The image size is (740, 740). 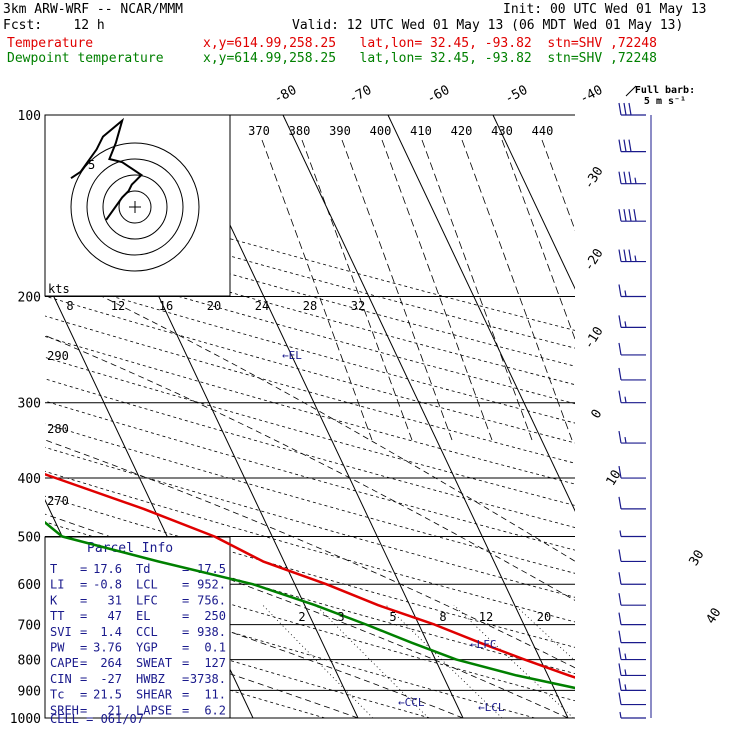 I want to click on dewpoint-legend: Dewpoint temperature, so click(x=85, y=58).